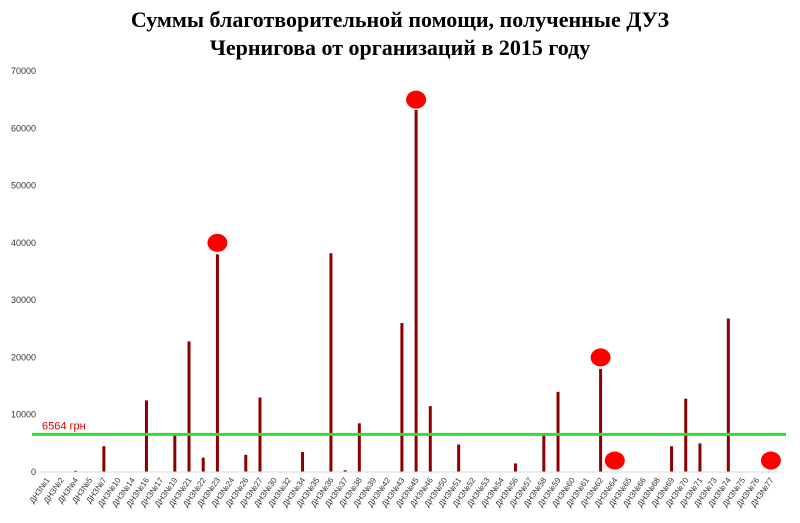 This screenshot has height=523, width=800. What do you see at coordinates (23, 243) in the screenshot?
I see `y-tick-label: 40000` at bounding box center [23, 243].